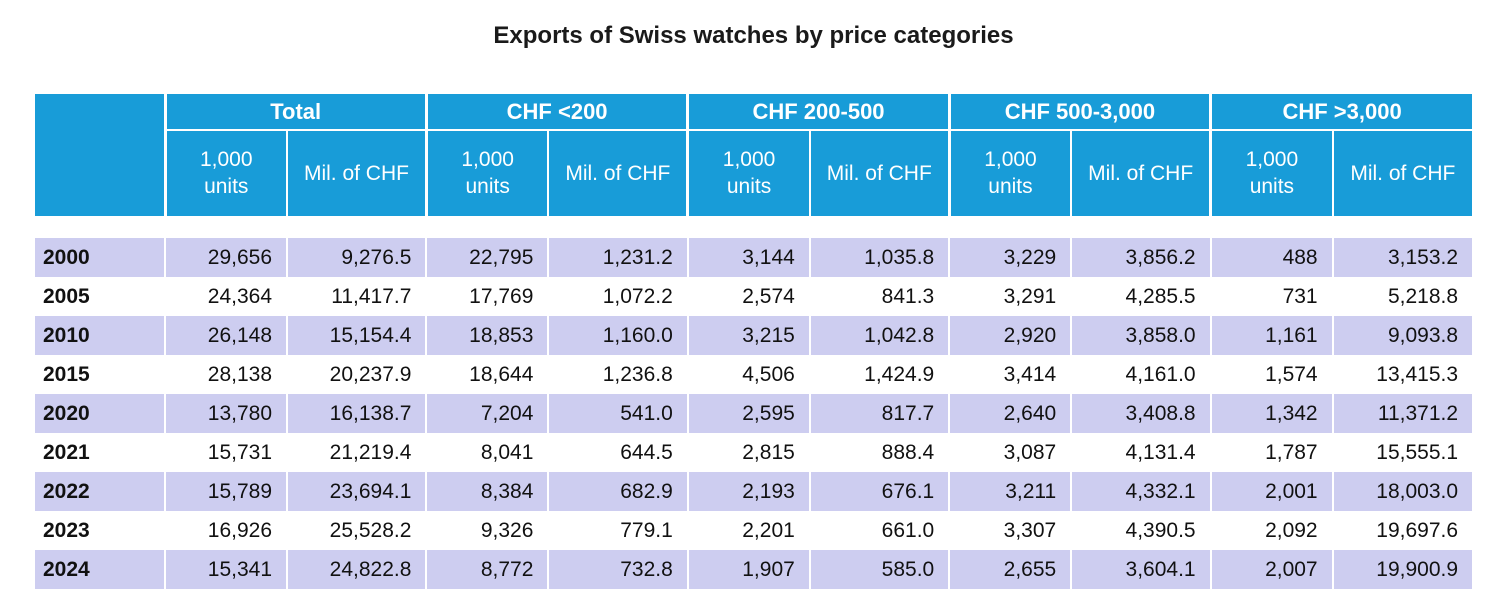 This screenshot has height=592, width=1507. Describe the element at coordinates (1079, 112) in the screenshot. I see `group-header-chf-500-3000: CHF 500-3,000` at that location.